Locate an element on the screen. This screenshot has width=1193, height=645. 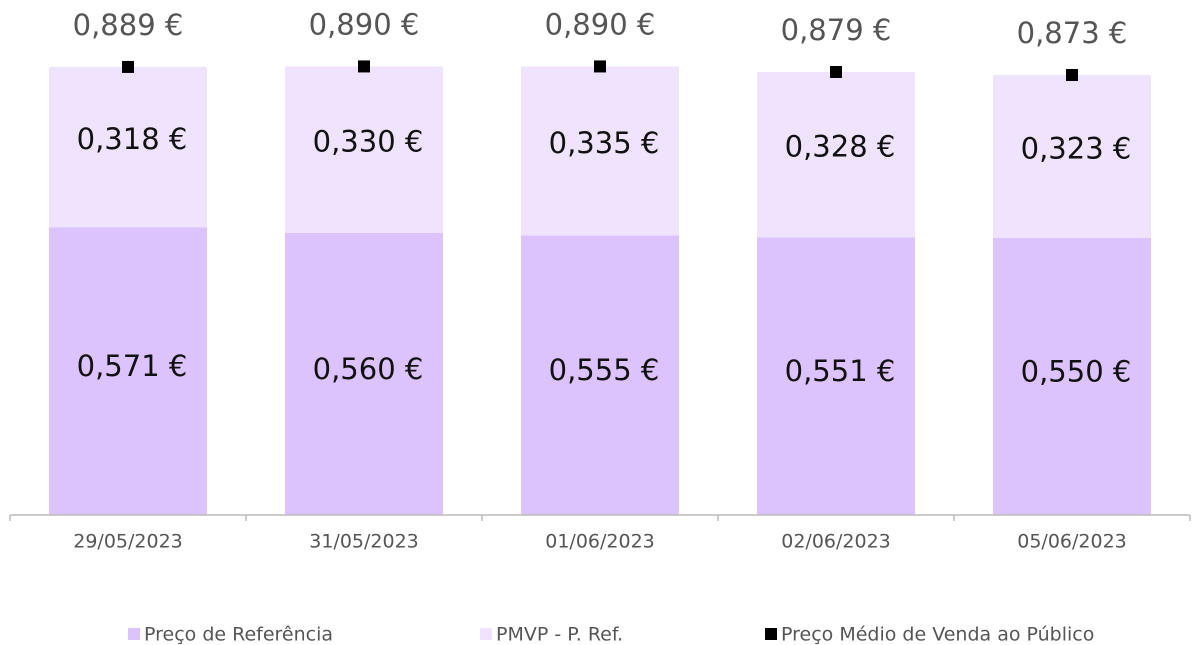
data-label: 0,330 € is located at coordinates (368, 142).